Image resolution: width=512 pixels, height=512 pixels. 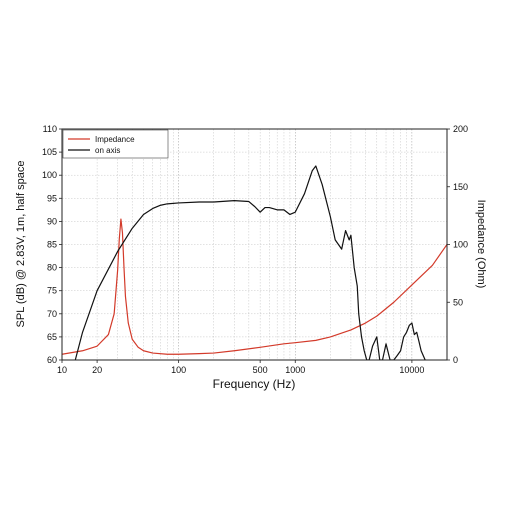 What do you see at coordinates (21, 244) in the screenshot?
I see `y-axis-label: SPL (dB) @ 2.83V, 1m, half space` at bounding box center [21, 244].